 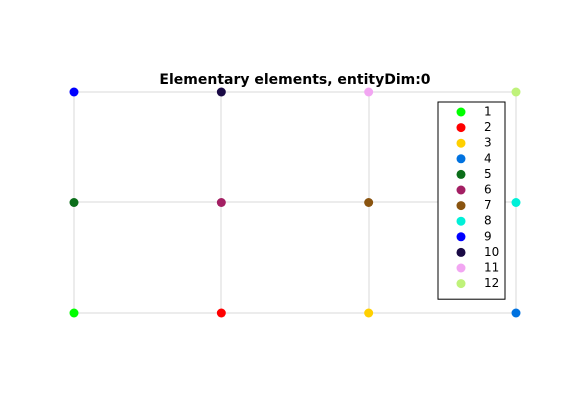 I want to click on legend-label: 4, so click(x=488, y=158).